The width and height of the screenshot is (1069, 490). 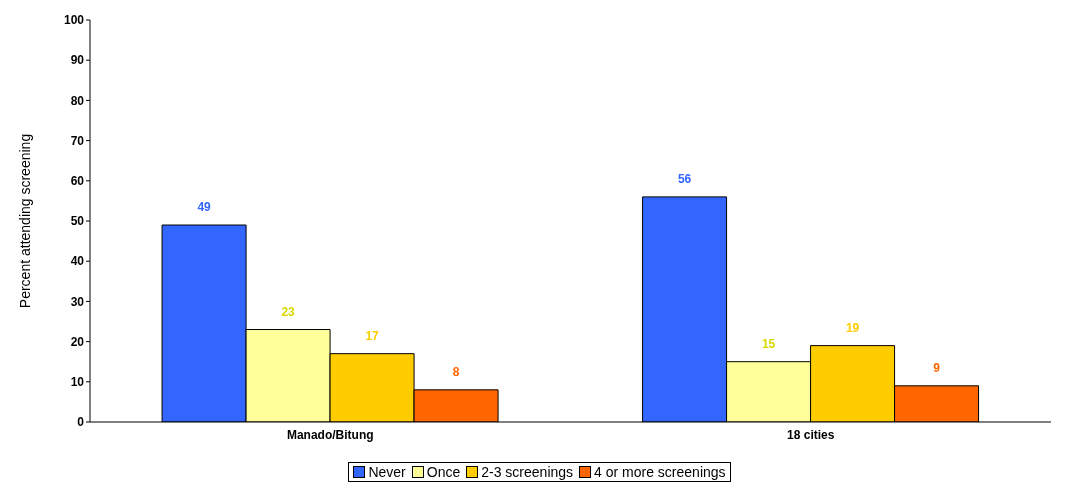 What do you see at coordinates (77, 60) in the screenshot?
I see `y-tick-label: 90` at bounding box center [77, 60].